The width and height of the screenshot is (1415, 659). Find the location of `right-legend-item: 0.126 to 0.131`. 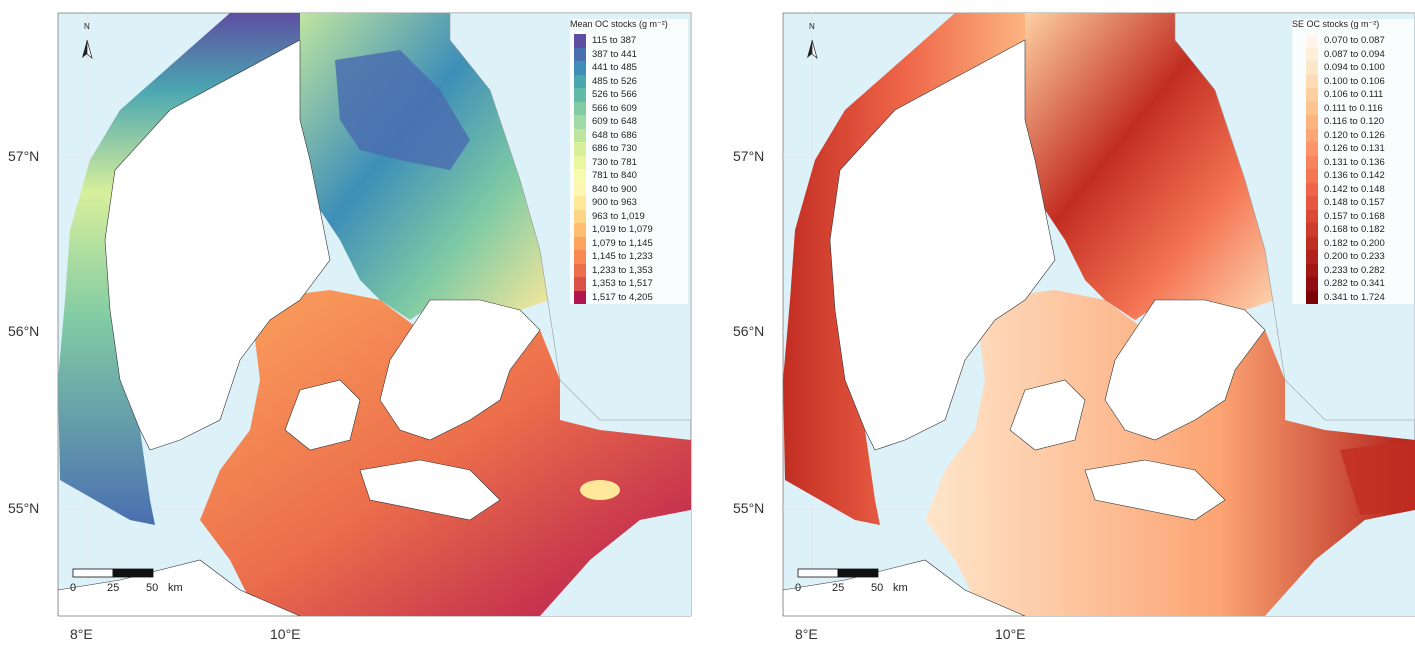

right-legend-item: 0.126 to 0.131 is located at coordinates (1360, 149).